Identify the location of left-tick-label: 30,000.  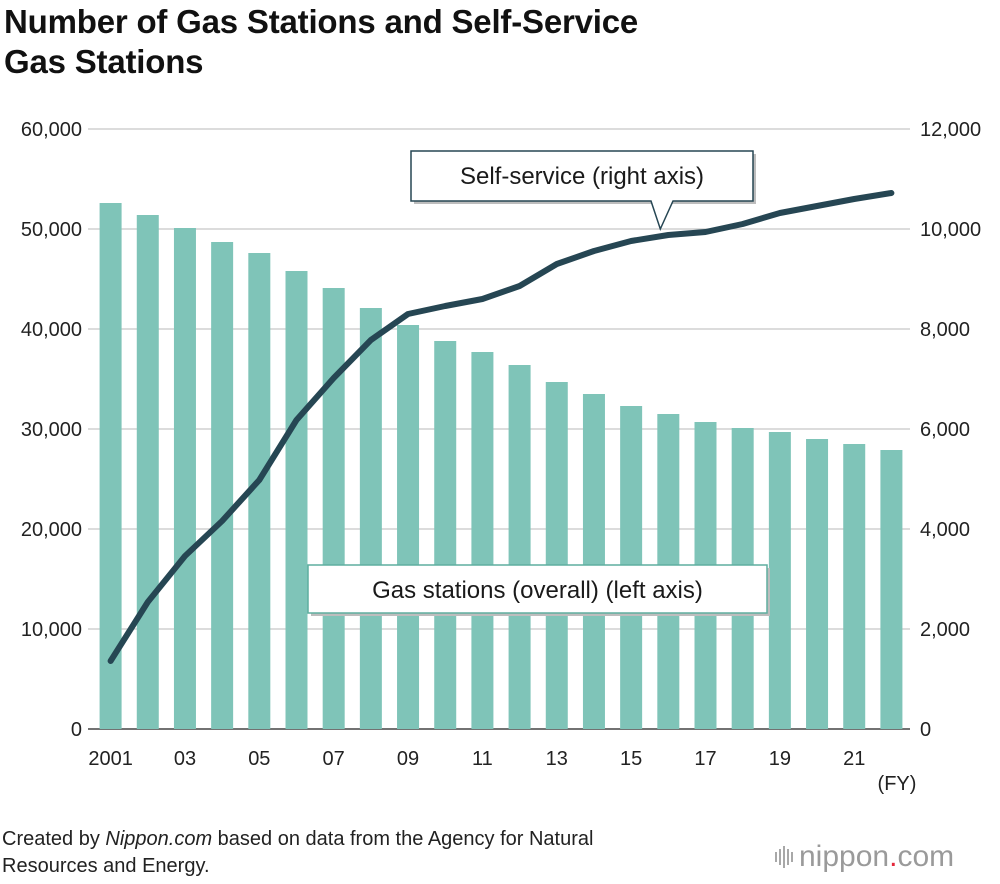
(51, 430).